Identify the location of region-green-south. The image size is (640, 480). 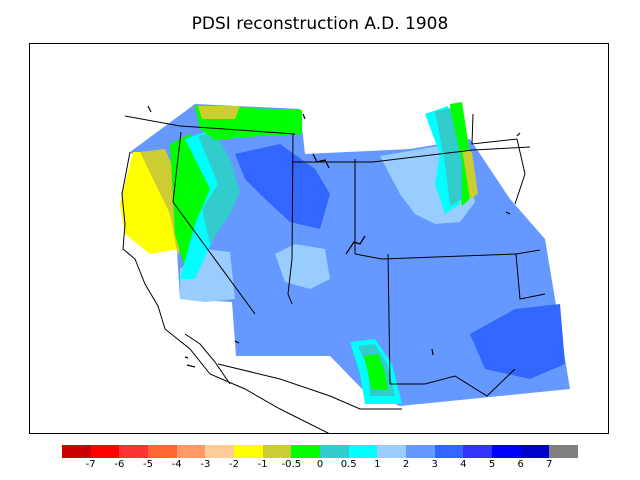
(376, 372).